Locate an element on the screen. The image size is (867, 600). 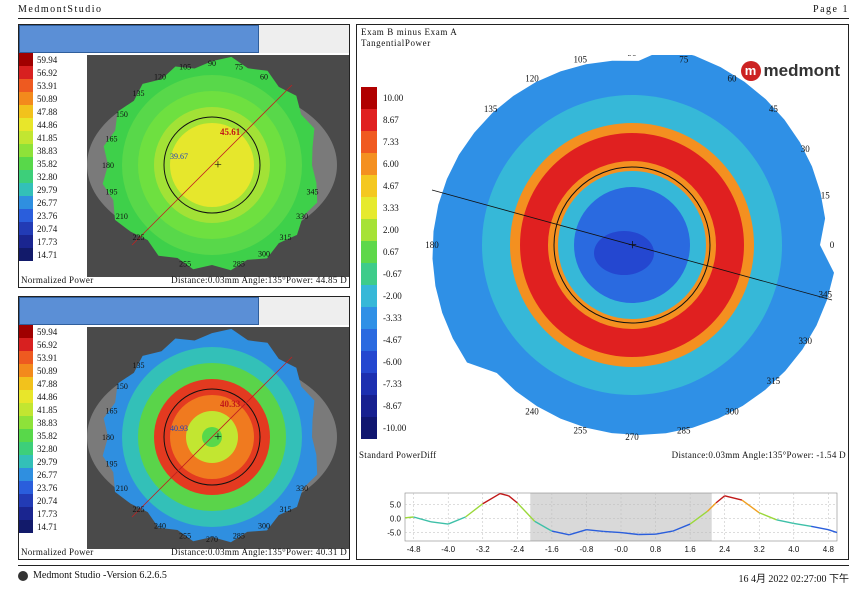
legend-value: 32.80 is located at coordinates (47, 448).